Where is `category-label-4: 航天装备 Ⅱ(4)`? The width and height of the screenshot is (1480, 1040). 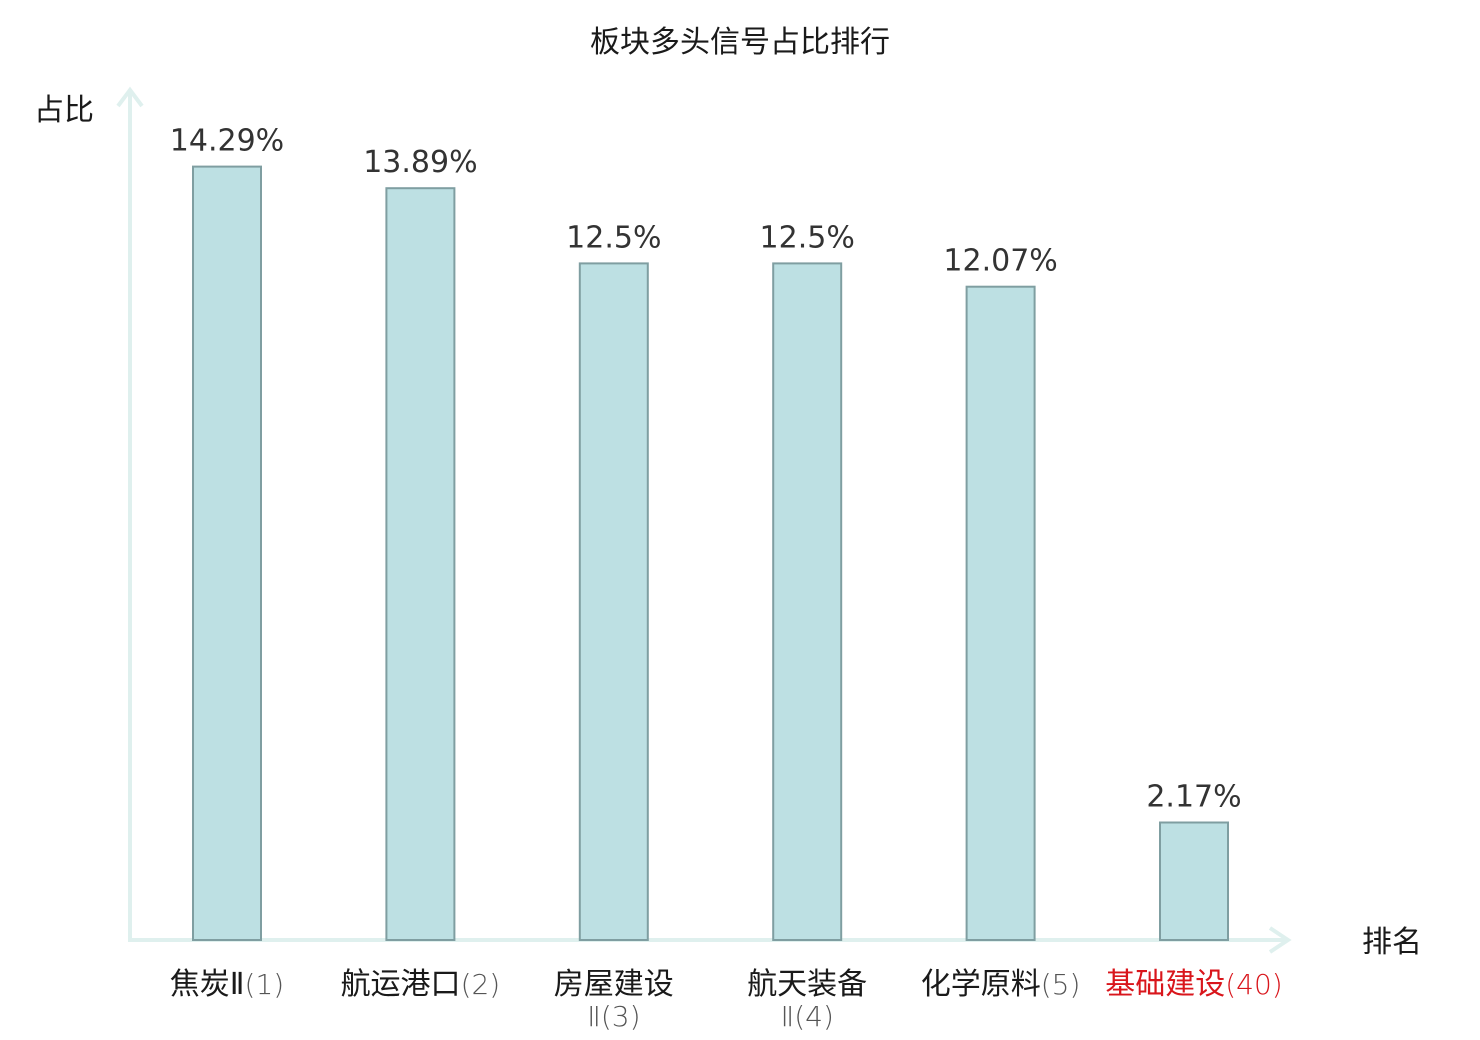 category-label-4: 航天装备 Ⅱ(4) is located at coordinates (807, 1000).